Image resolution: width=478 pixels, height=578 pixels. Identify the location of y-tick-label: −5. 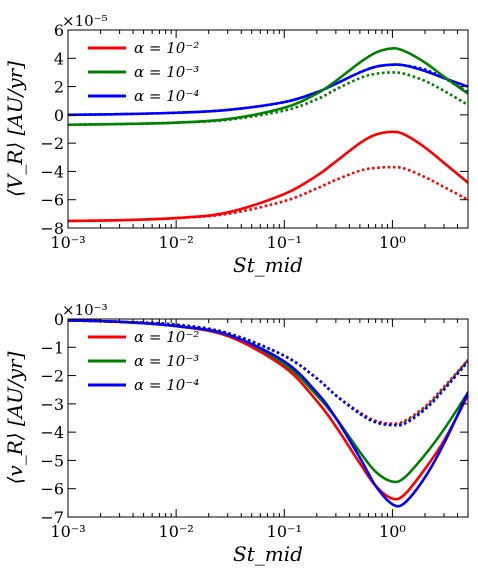
(52, 460).